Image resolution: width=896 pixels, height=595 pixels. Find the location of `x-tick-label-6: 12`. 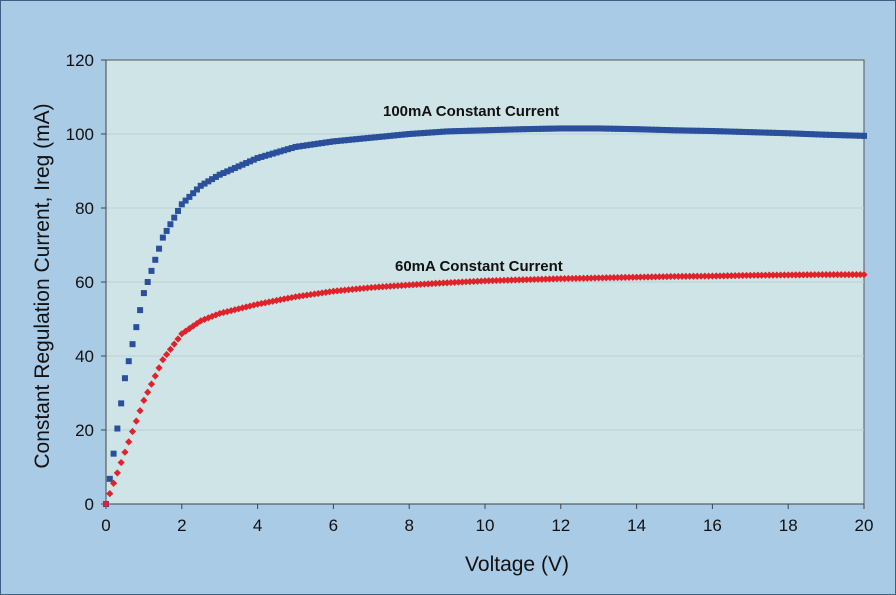

x-tick-label-6: 12 is located at coordinates (560, 525).